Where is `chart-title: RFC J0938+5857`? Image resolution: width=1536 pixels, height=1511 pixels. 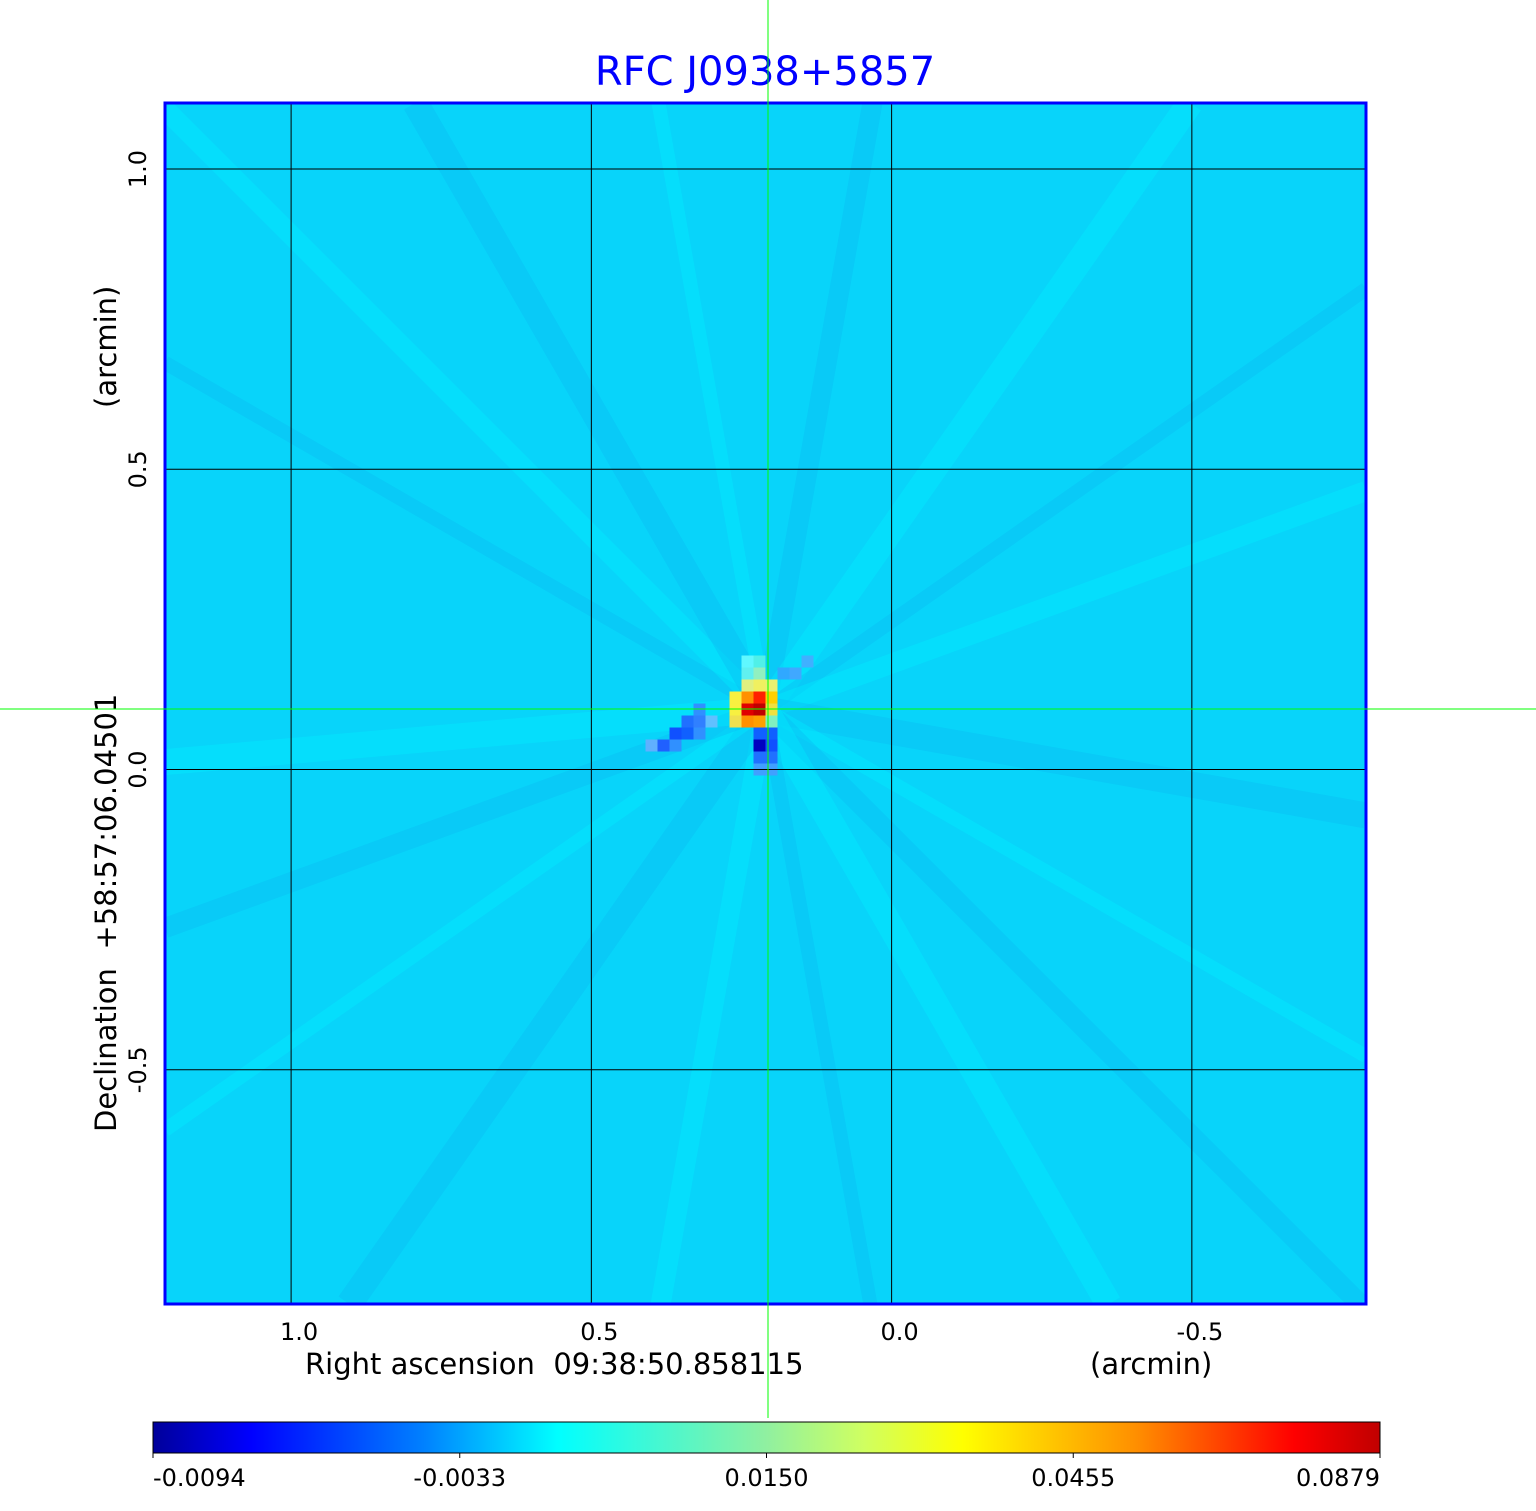 chart-title: RFC J0938+5857 is located at coordinates (765, 72).